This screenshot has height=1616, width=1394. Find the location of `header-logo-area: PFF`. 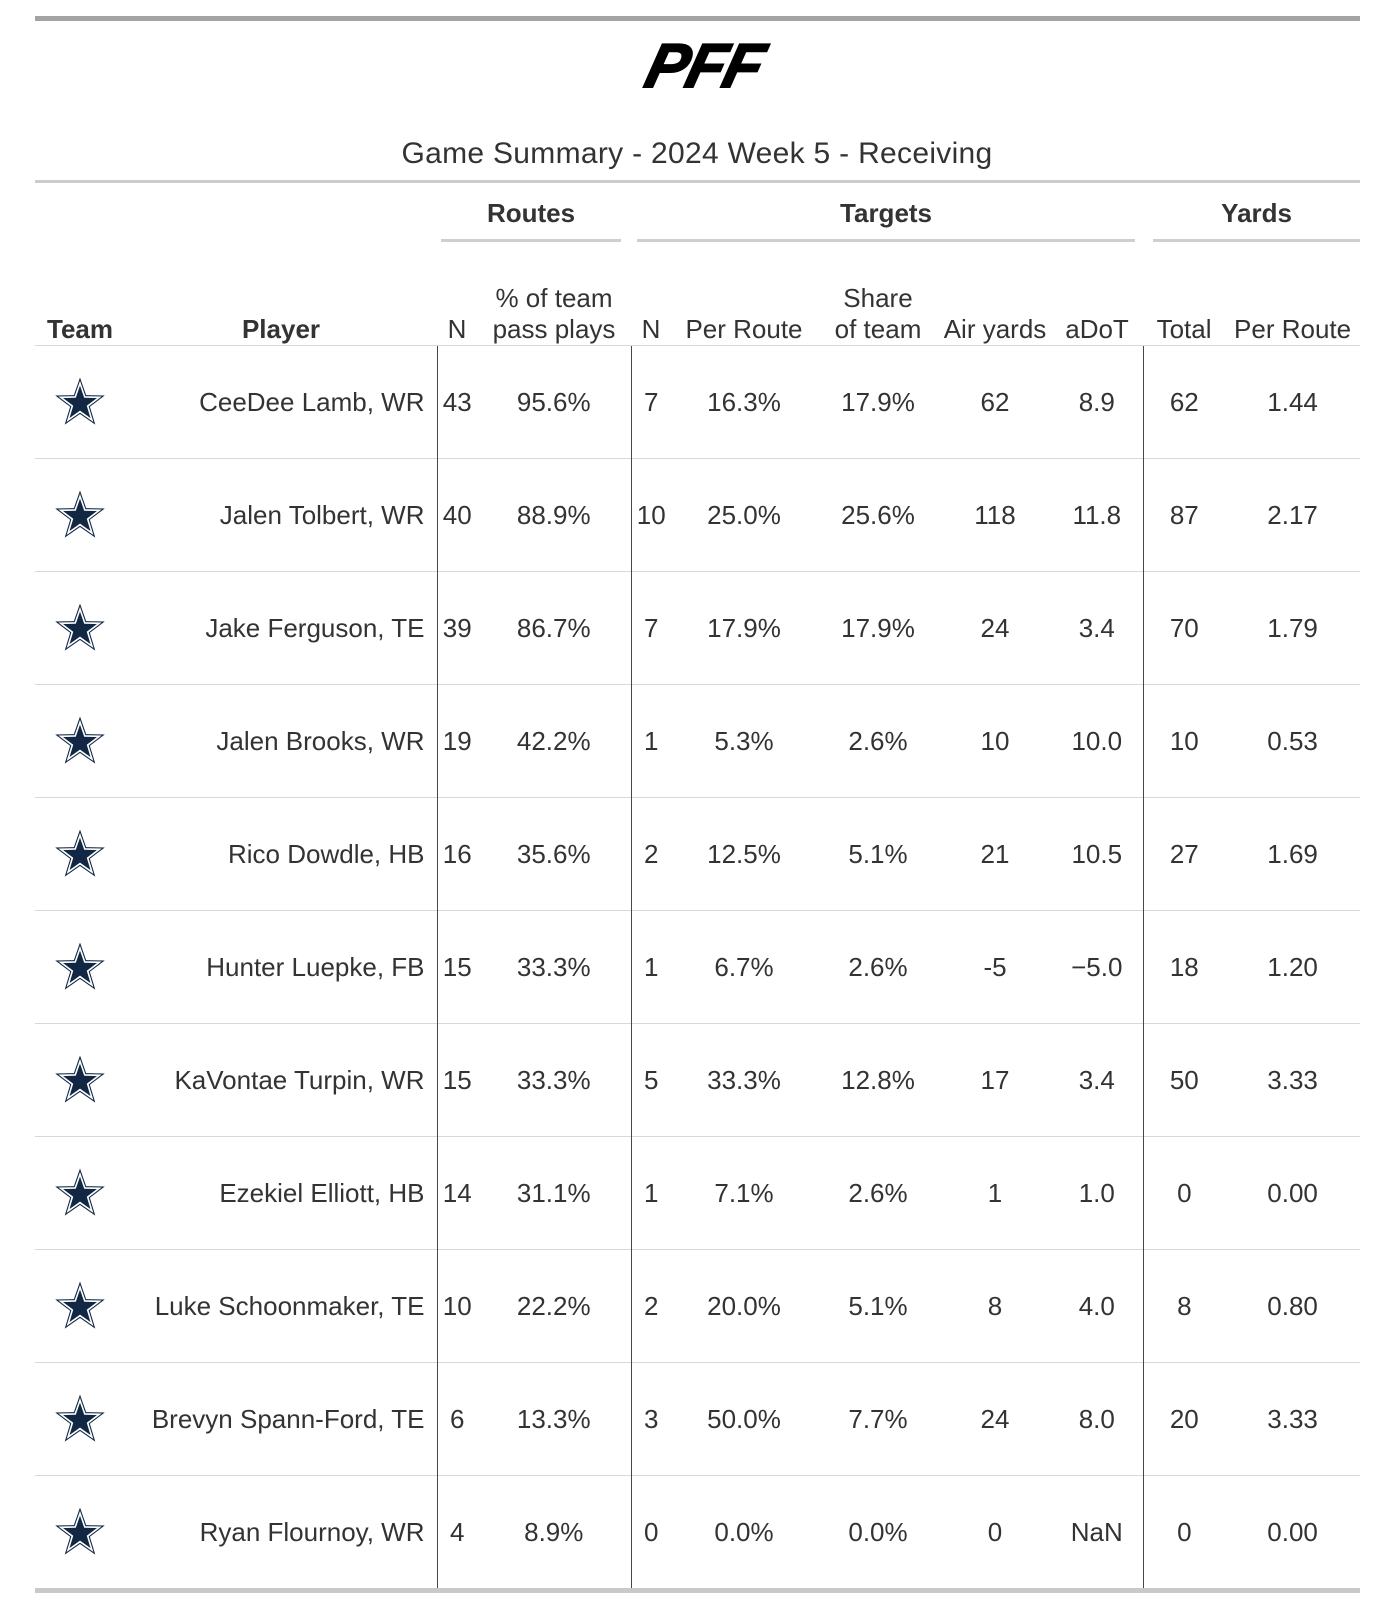

header-logo-area: PFF is located at coordinates (697, 65).